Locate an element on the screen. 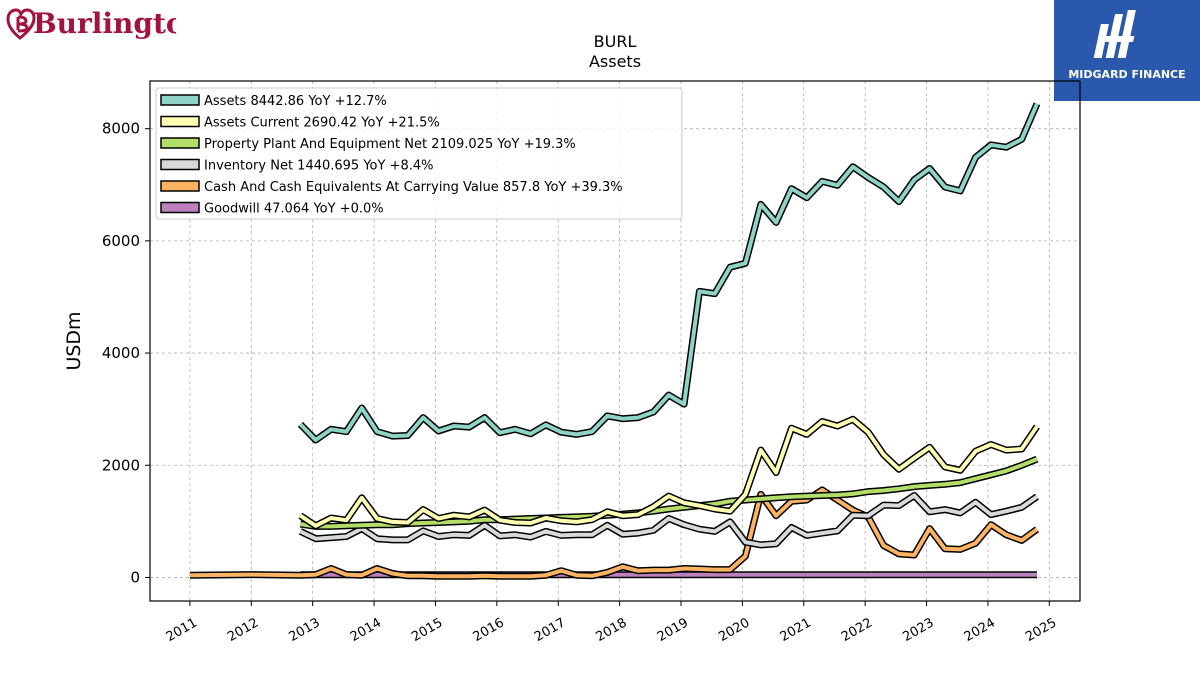 The image size is (1200, 675). x-tick-label: 2023 is located at coordinates (918, 630).